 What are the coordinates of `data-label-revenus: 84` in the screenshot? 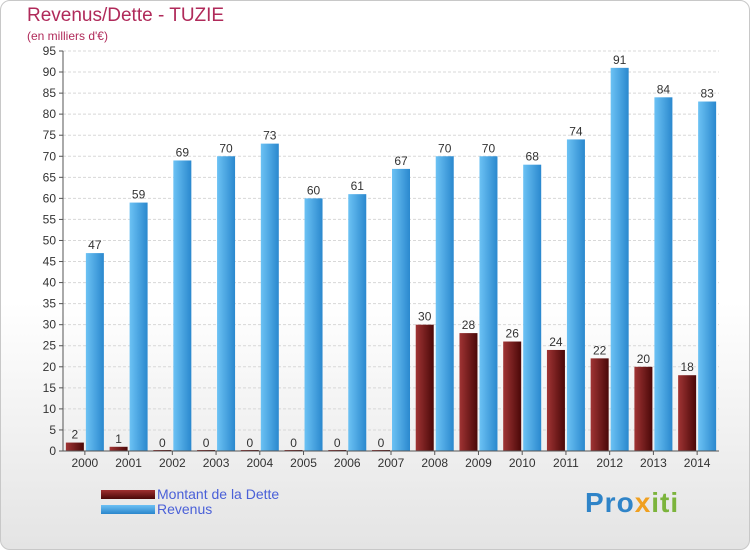 It's located at (664, 89).